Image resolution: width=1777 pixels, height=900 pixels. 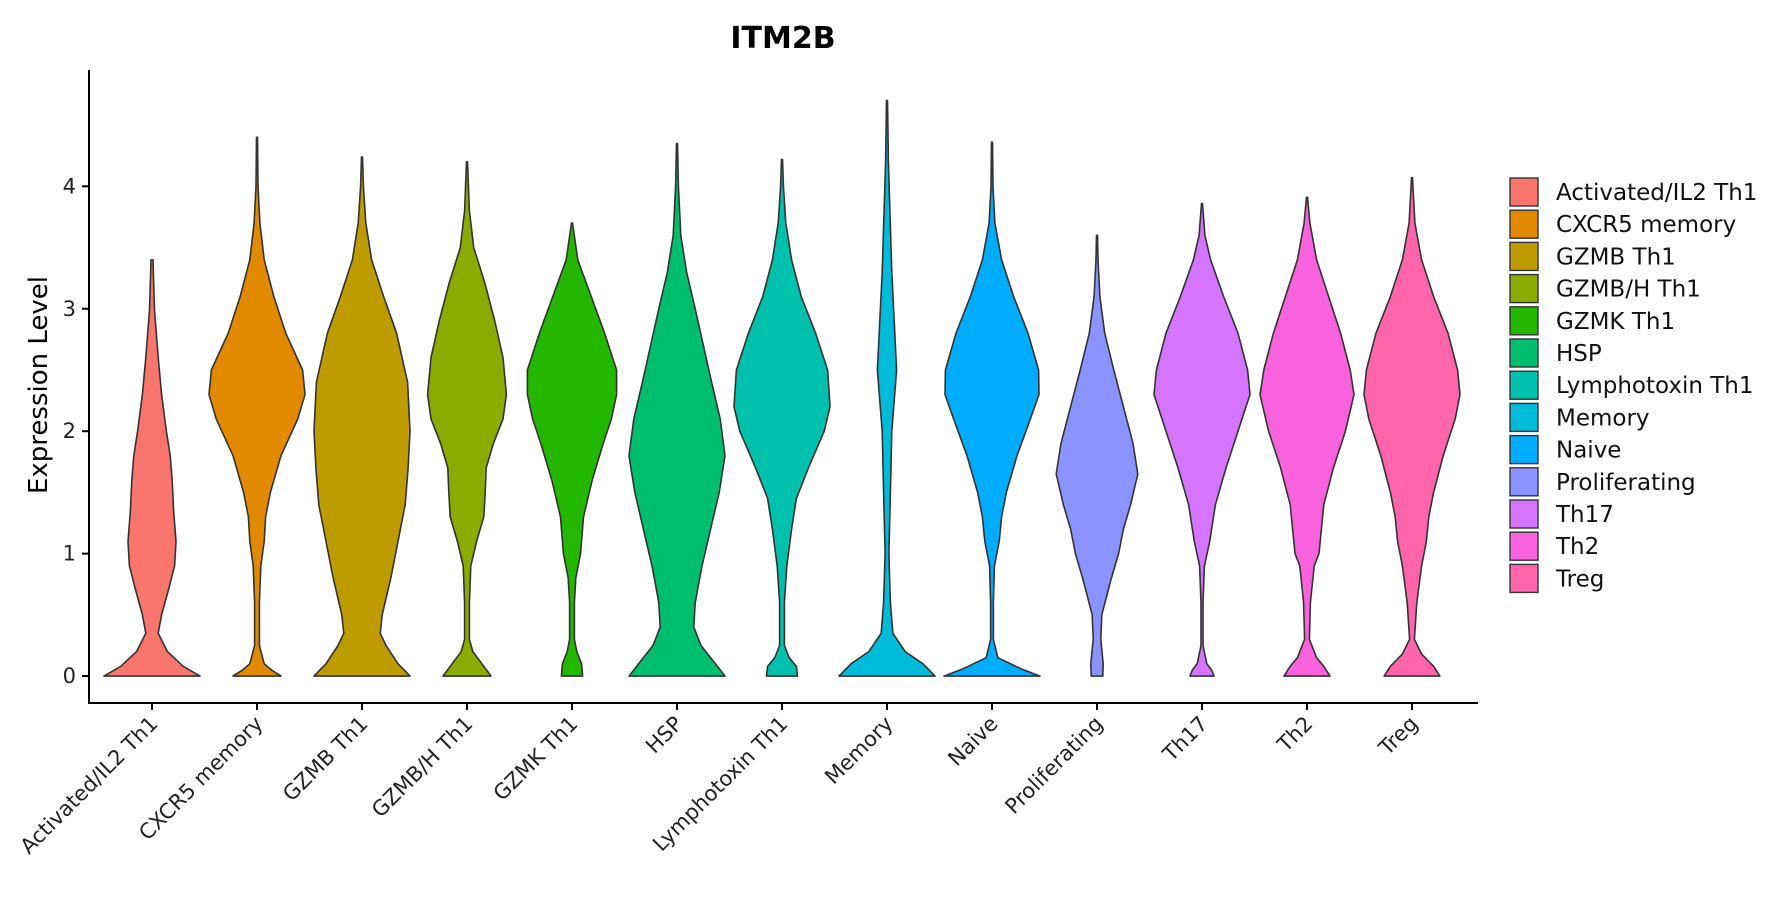 I want to click on legend-key-proliferating, so click(x=1524, y=482).